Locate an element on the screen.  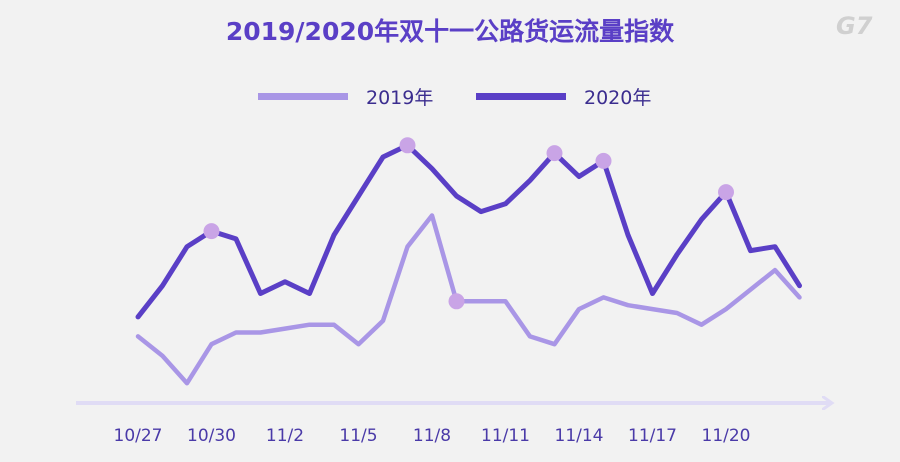
x-tick-label: 10/30 is located at coordinates (211, 436).